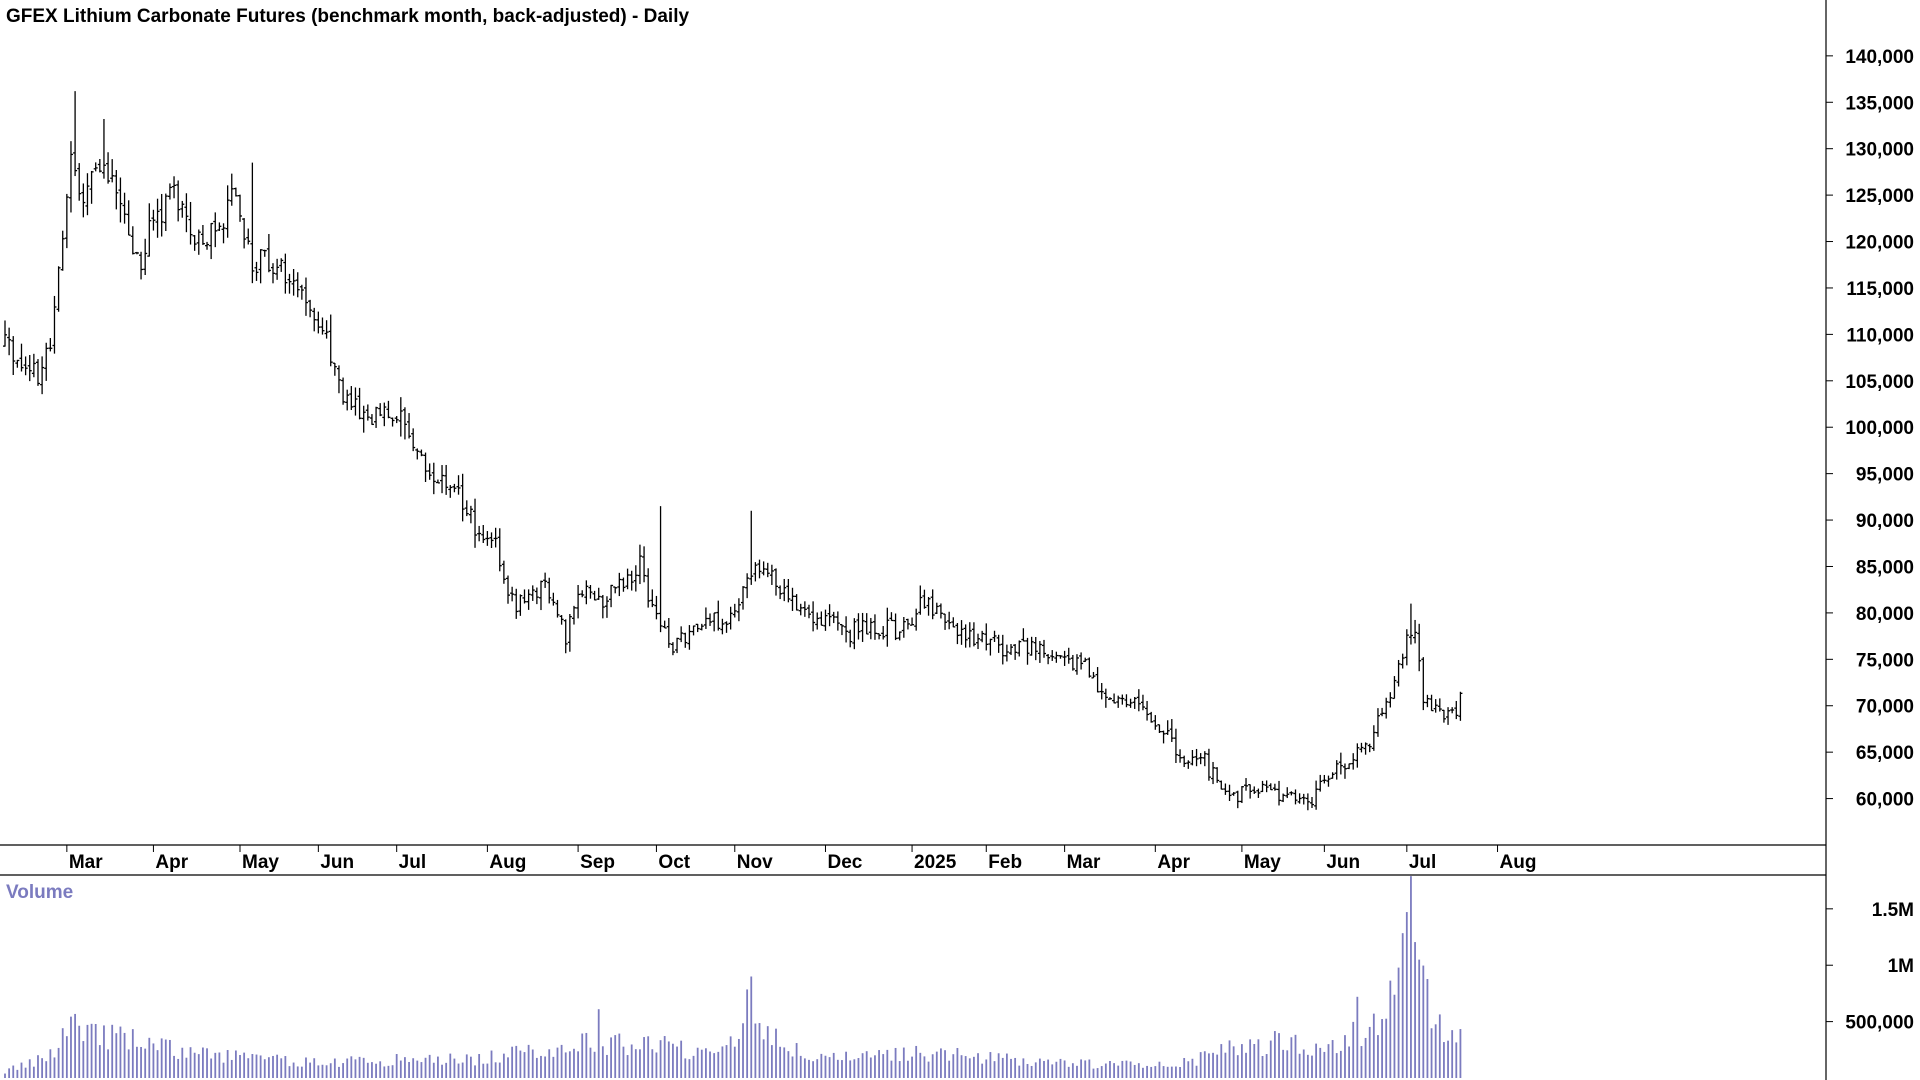 This screenshot has height=1080, width=1920. Describe the element at coordinates (1879, 150) in the screenshot. I see `price-tick-label: 130,000` at that location.